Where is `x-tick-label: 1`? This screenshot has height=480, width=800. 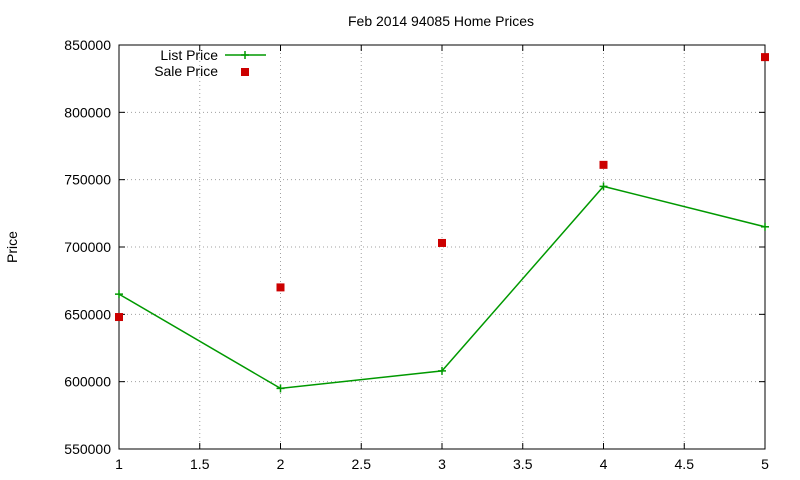 x-tick-label: 1 is located at coordinates (119, 464).